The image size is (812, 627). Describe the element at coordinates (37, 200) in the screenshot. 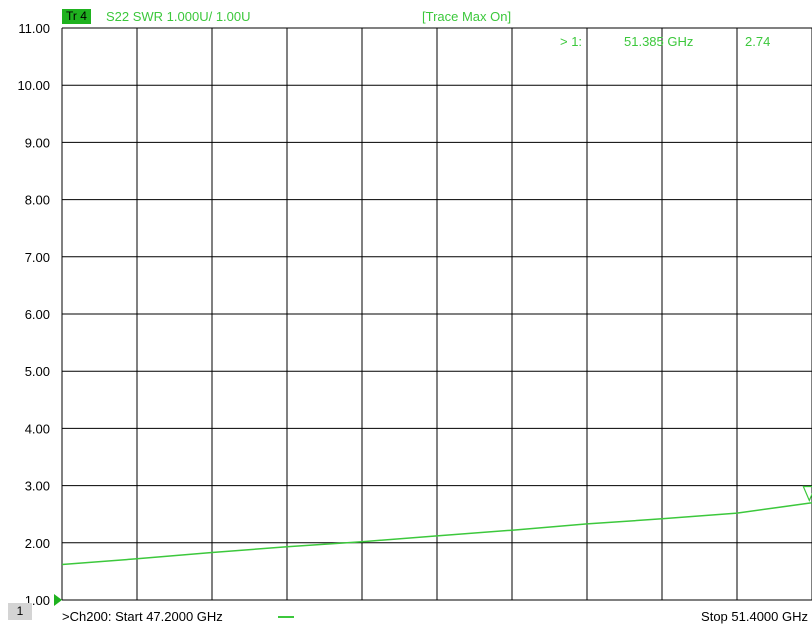

I see `y-tick-label: 8.00` at that location.